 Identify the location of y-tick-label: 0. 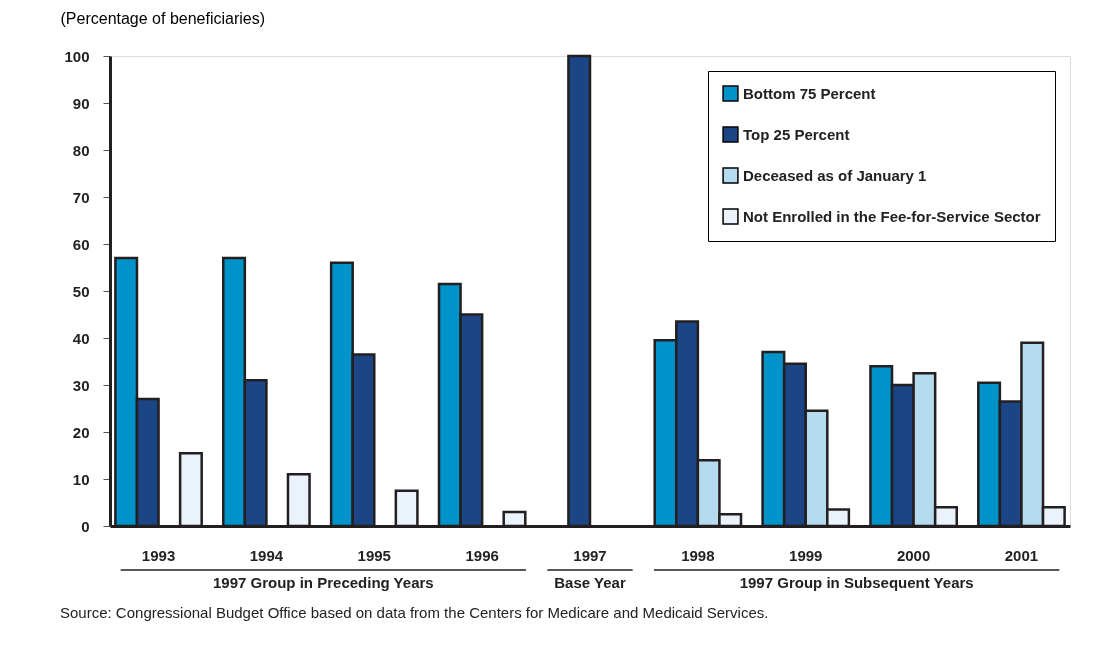
(85, 526).